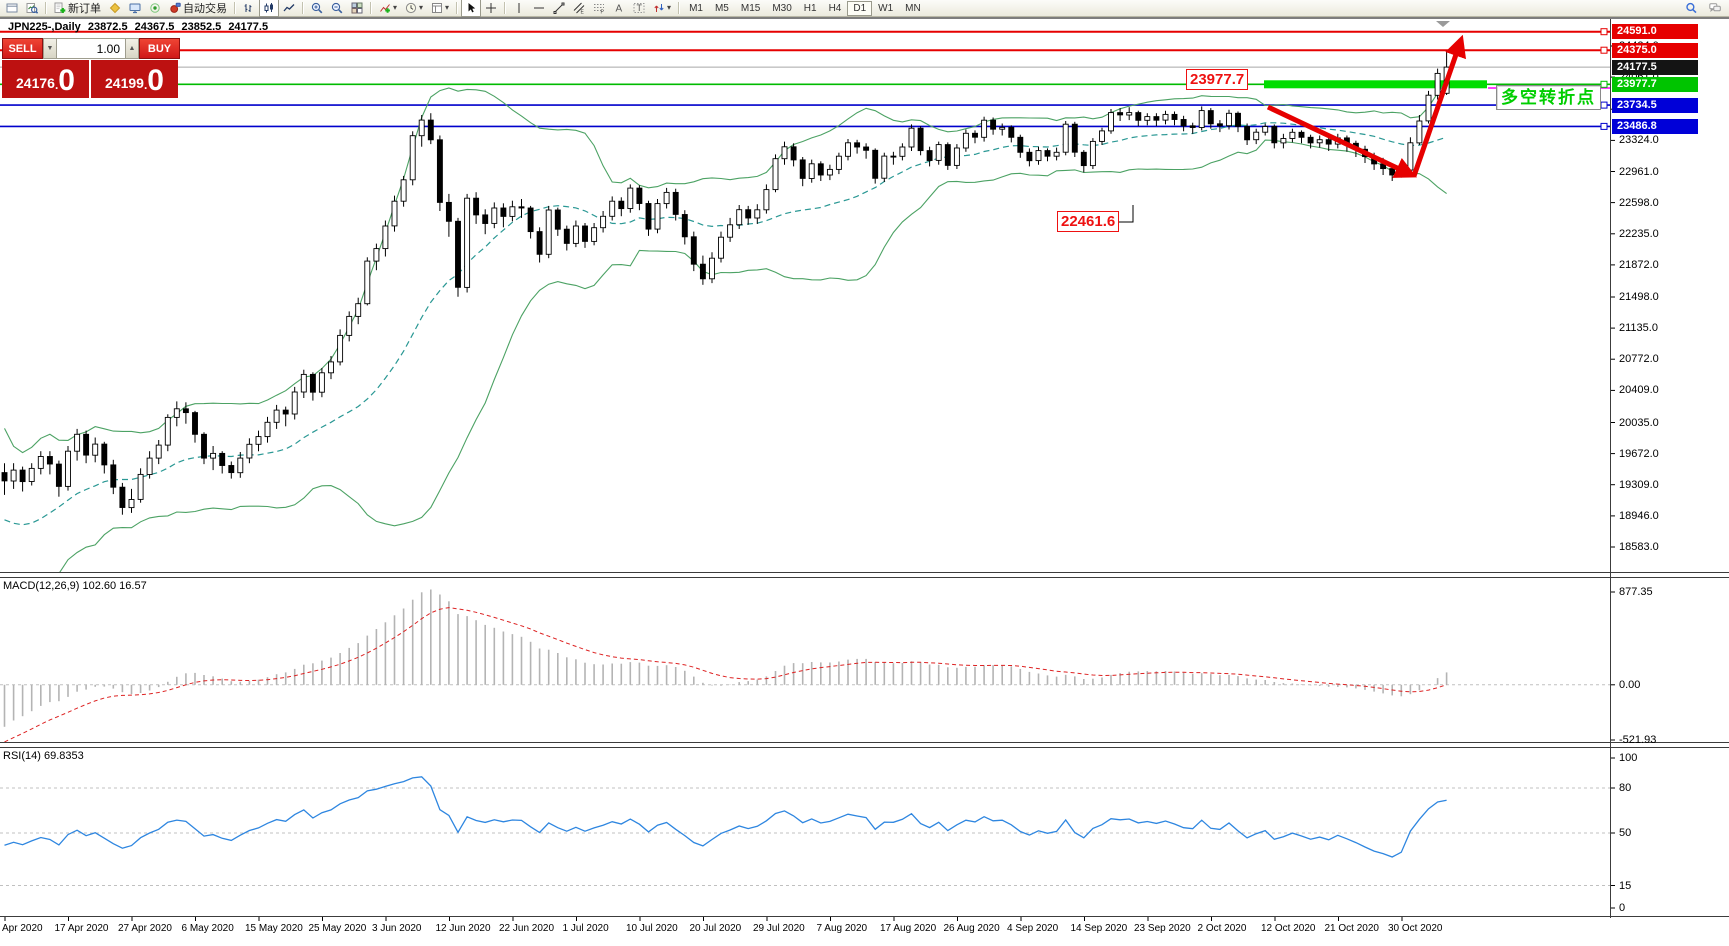 The width and height of the screenshot is (1729, 946). Describe the element at coordinates (860, 8) in the screenshot. I see `timeframe-d1: D1` at that location.